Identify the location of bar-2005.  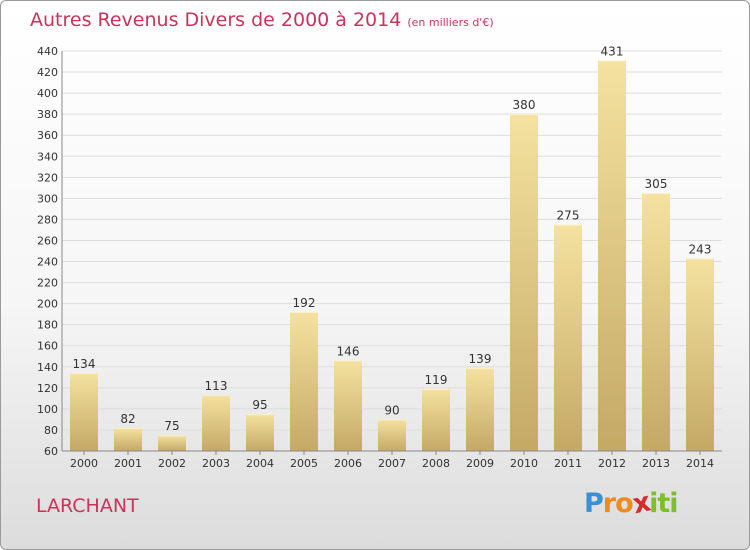
(304, 381).